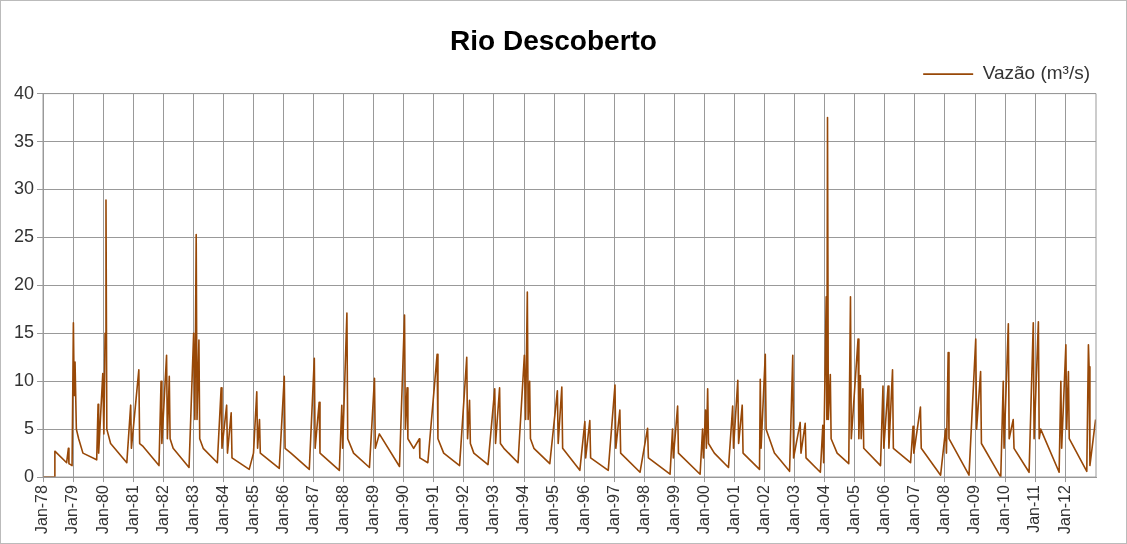 The image size is (1127, 544). Describe the element at coordinates (403, 509) in the screenshot. I see `x-tick-label: Jan-90` at that location.